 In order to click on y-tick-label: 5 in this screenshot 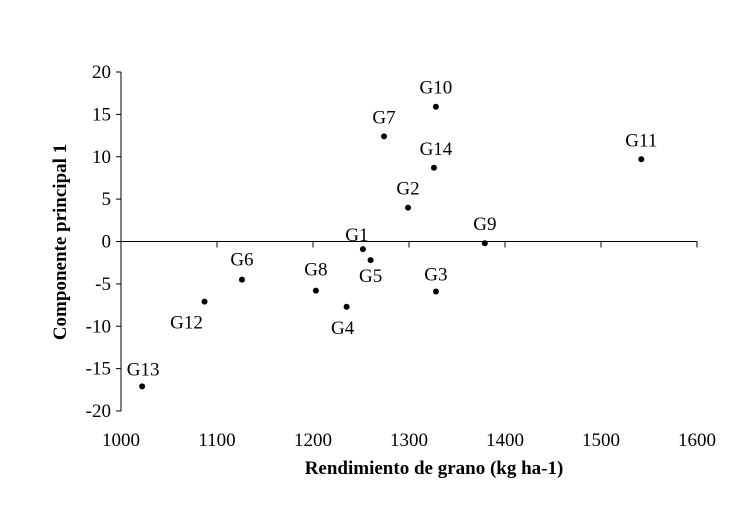, I will do `click(107, 199)`.